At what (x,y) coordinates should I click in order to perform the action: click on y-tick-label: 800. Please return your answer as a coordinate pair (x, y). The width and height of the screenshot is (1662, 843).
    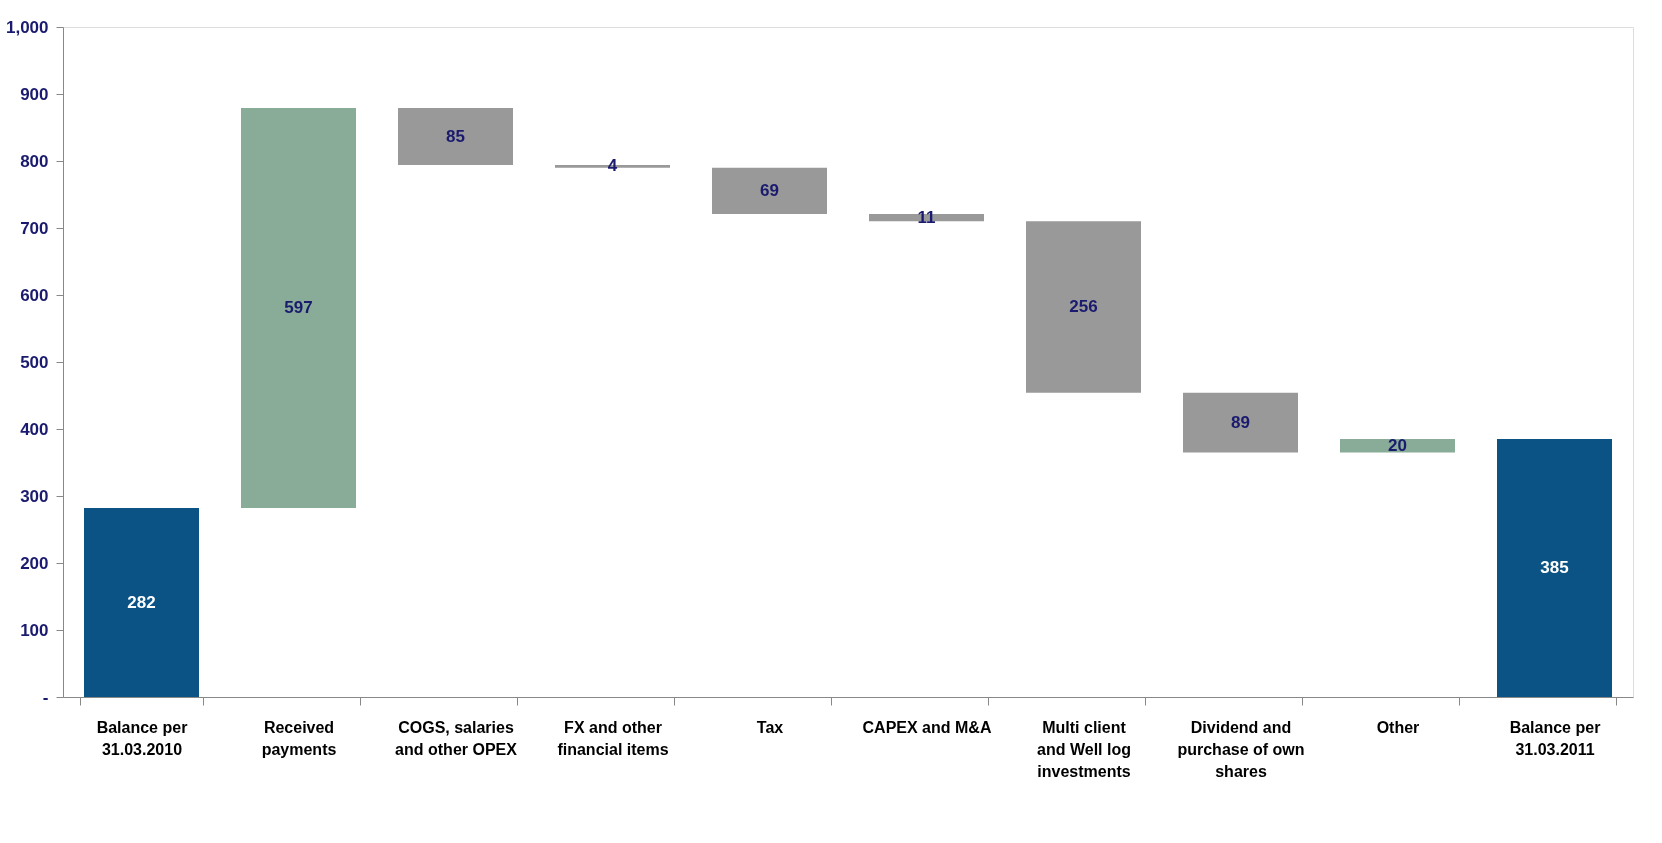
    Looking at the image, I should click on (34, 161).